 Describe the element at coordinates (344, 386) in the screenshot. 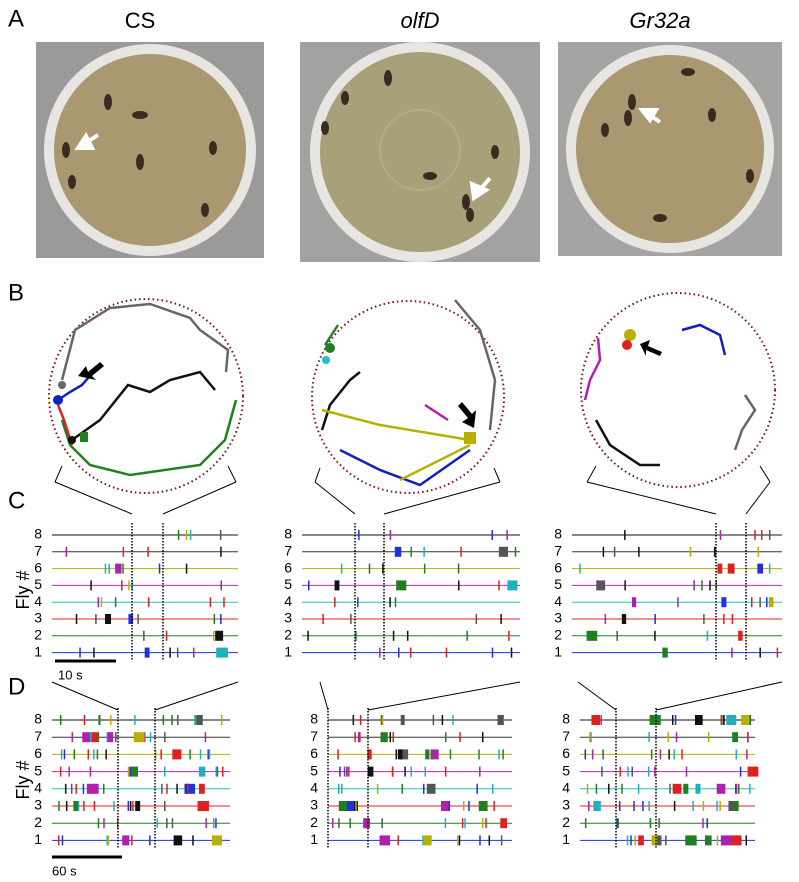

I see `fly-marker` at that location.